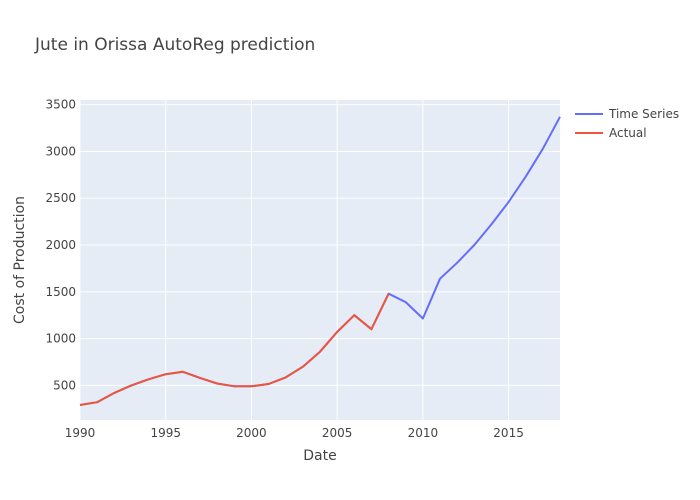  I want to click on legend-item-time-series: Time Series, so click(627, 114).